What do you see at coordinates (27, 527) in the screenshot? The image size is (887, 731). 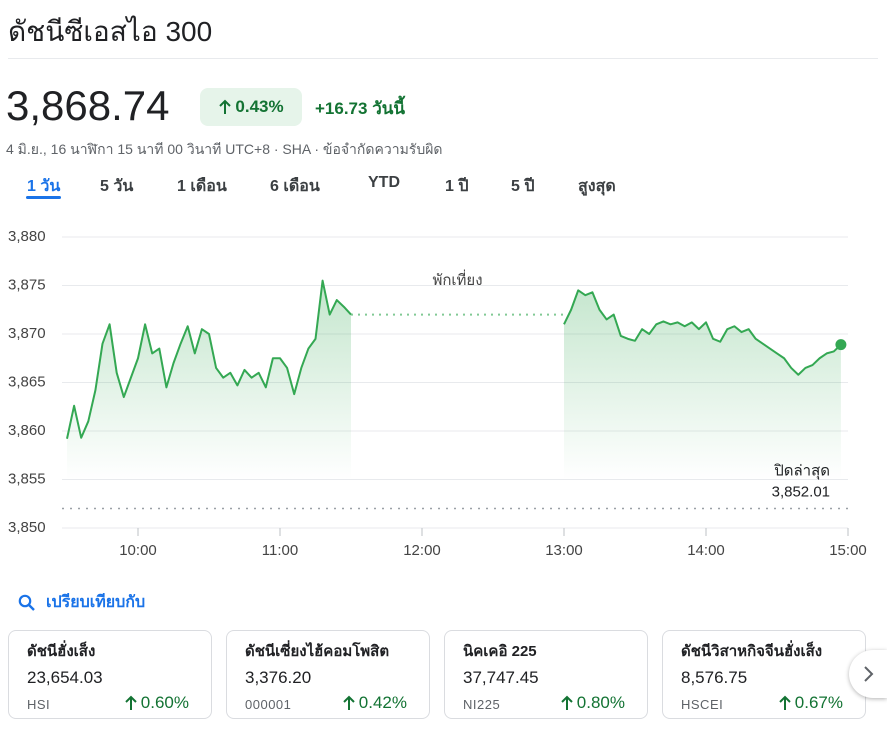 I see `y-tick-label: 3,850` at bounding box center [27, 527].